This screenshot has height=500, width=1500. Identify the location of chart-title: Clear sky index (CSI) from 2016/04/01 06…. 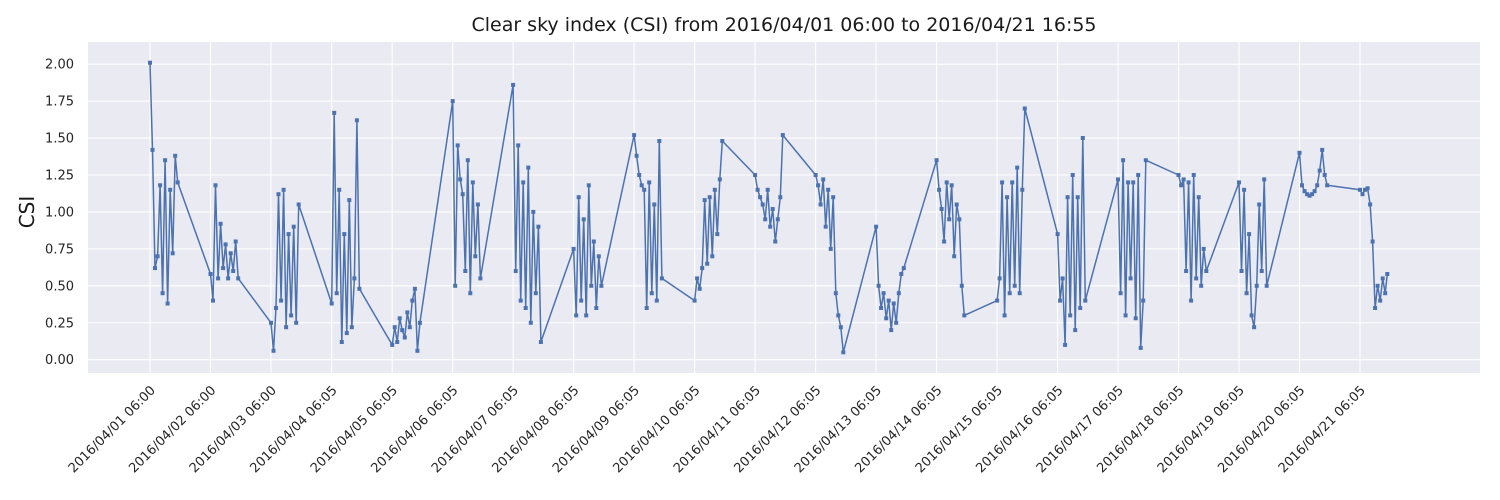
(784, 25).